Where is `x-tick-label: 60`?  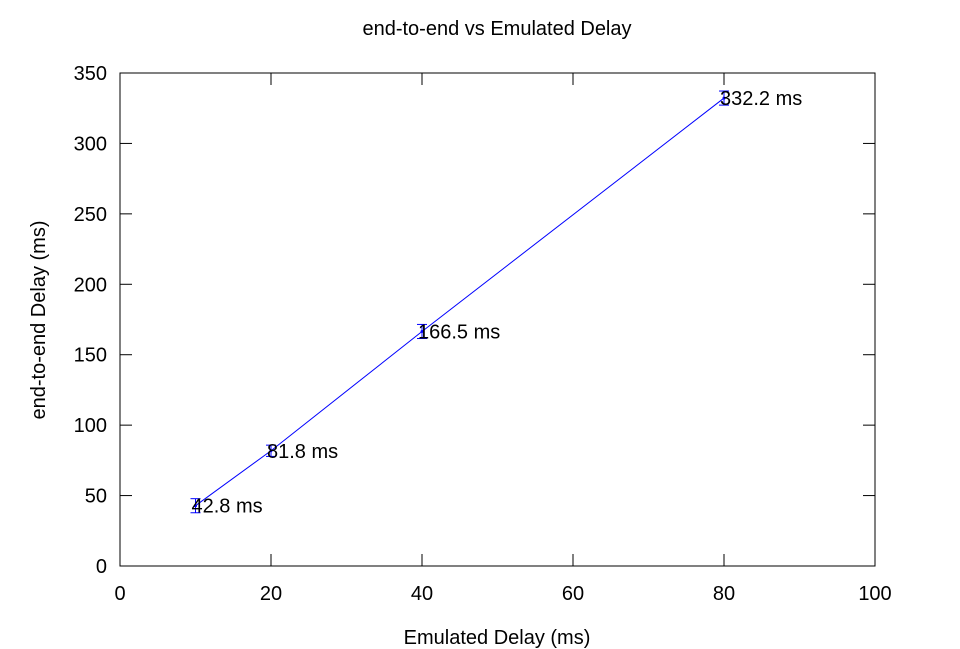
x-tick-label: 60 is located at coordinates (573, 594).